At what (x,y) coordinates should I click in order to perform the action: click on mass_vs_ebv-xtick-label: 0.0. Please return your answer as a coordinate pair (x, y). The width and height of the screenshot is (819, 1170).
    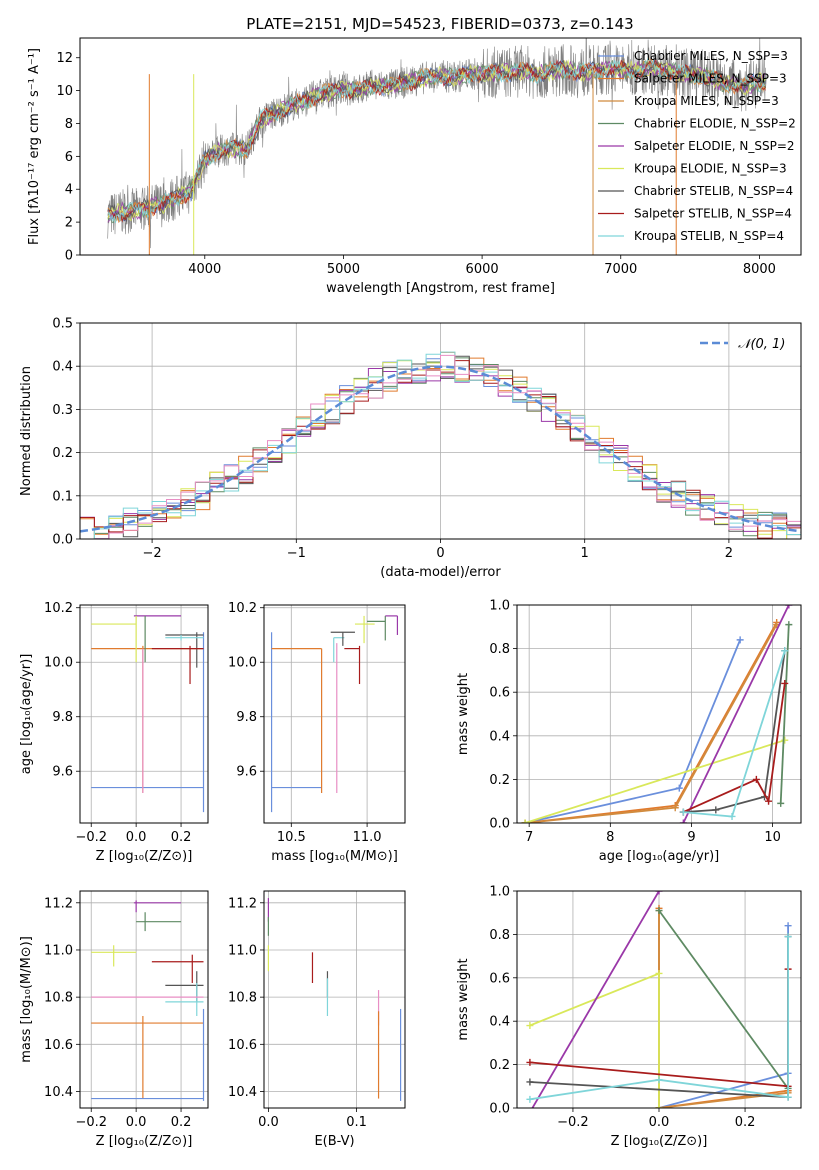
    Looking at the image, I should click on (268, 1122).